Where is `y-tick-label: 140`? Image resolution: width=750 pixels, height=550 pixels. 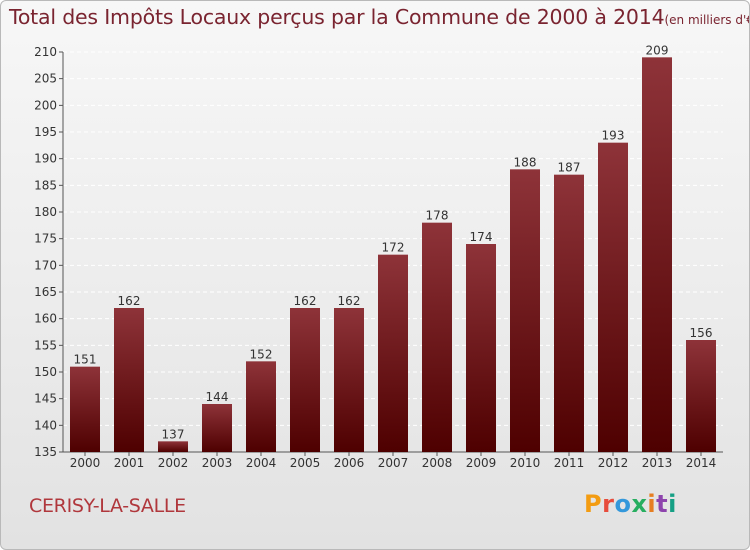 y-tick-label: 140 is located at coordinates (45, 425).